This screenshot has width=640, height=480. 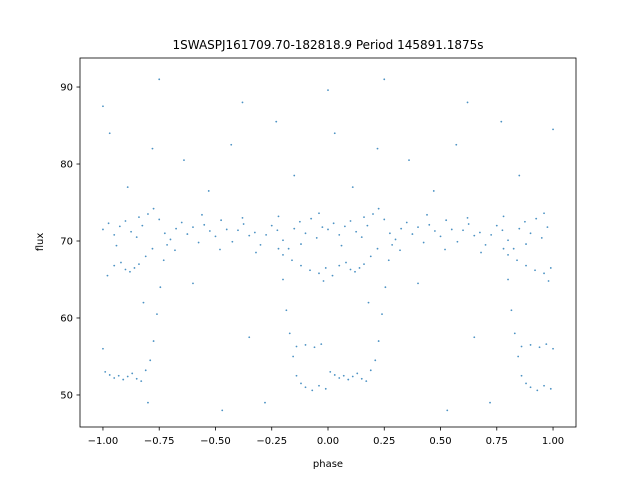 I want to click on y-axis-label: flux, so click(x=40, y=242).